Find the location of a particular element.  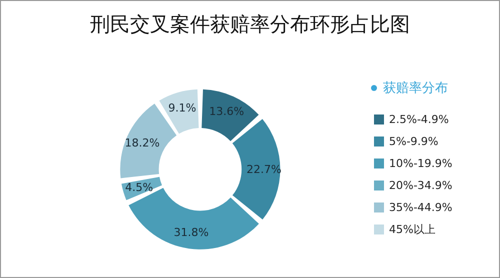

data-label: 4.5% is located at coordinates (139, 187).